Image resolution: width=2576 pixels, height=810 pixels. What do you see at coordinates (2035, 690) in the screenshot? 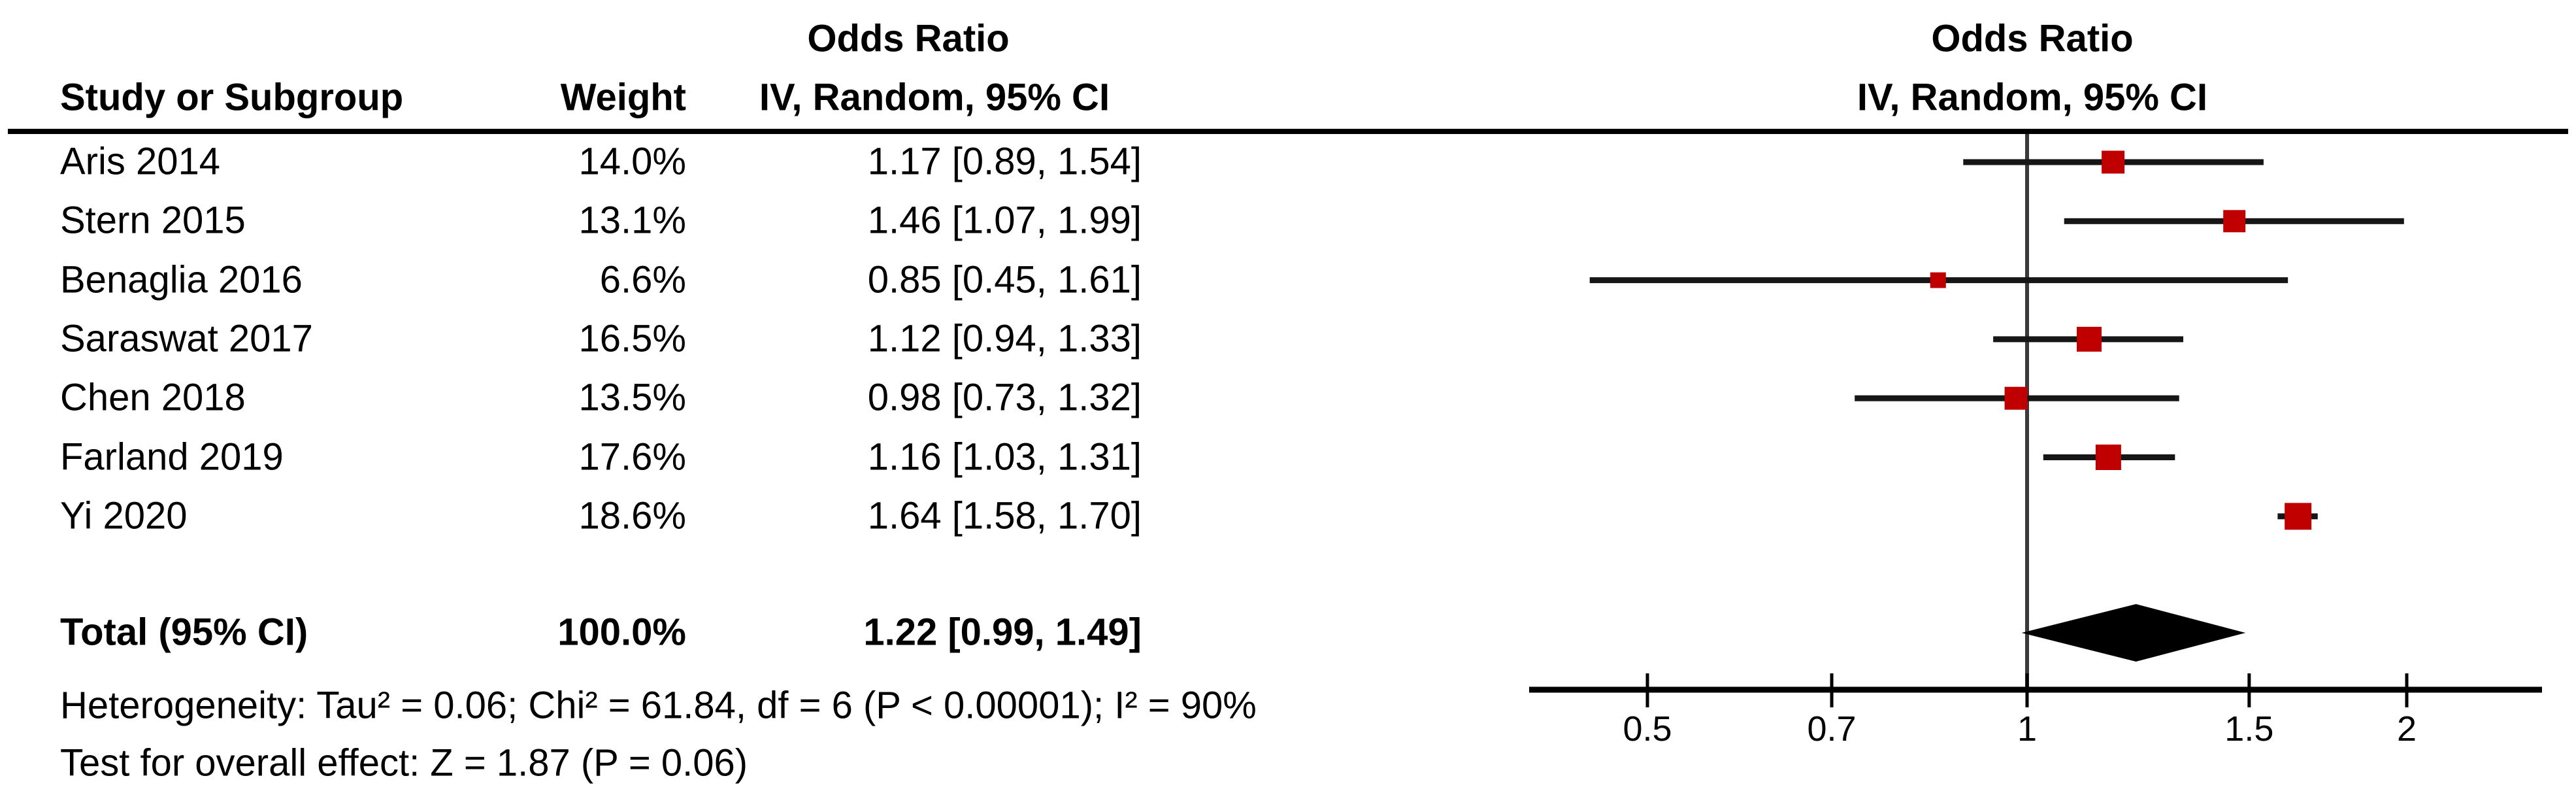
I see `x-axis-line` at bounding box center [2035, 690].